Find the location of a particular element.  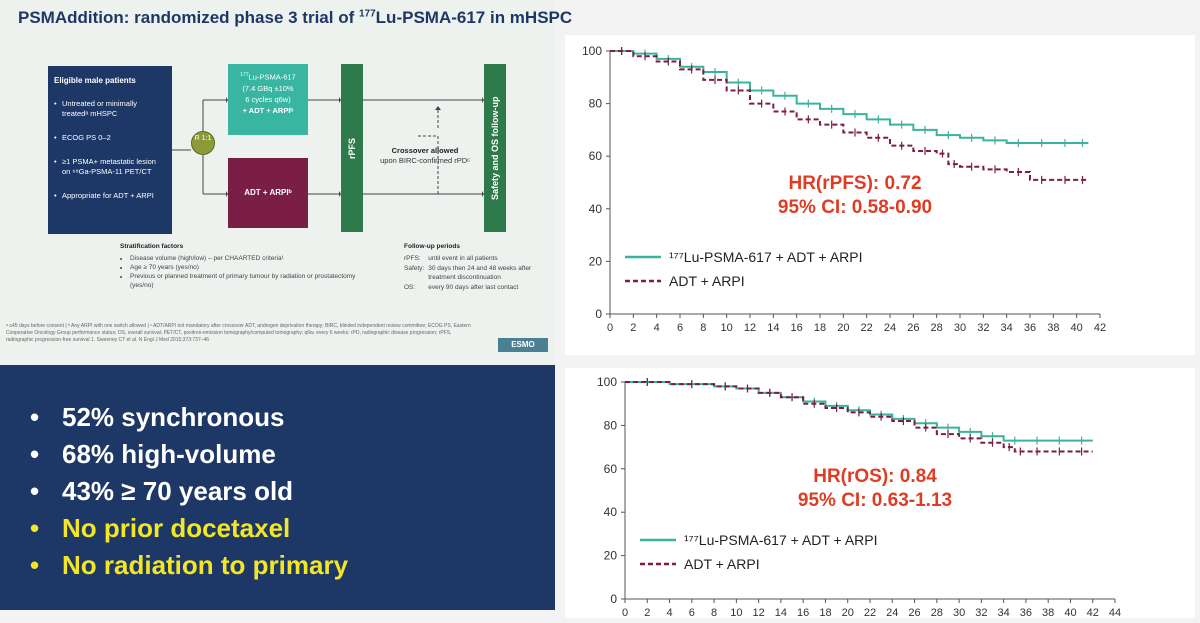

rpfs-bar: rPFS is located at coordinates (352, 148).